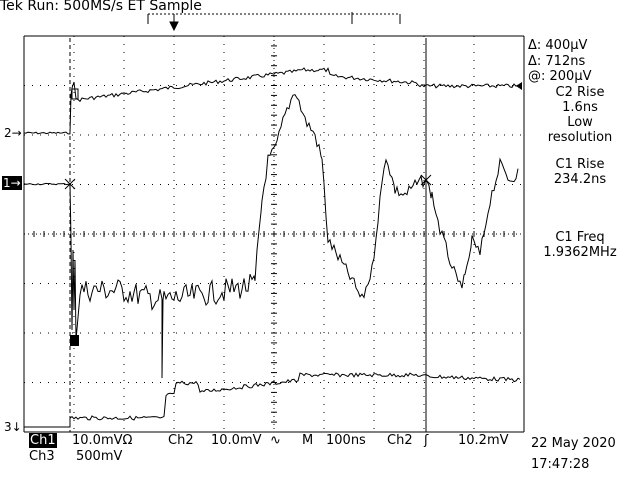 The image size is (640, 480). I want to click on cursor-delta-time: Δ: 712ns, so click(557, 61).